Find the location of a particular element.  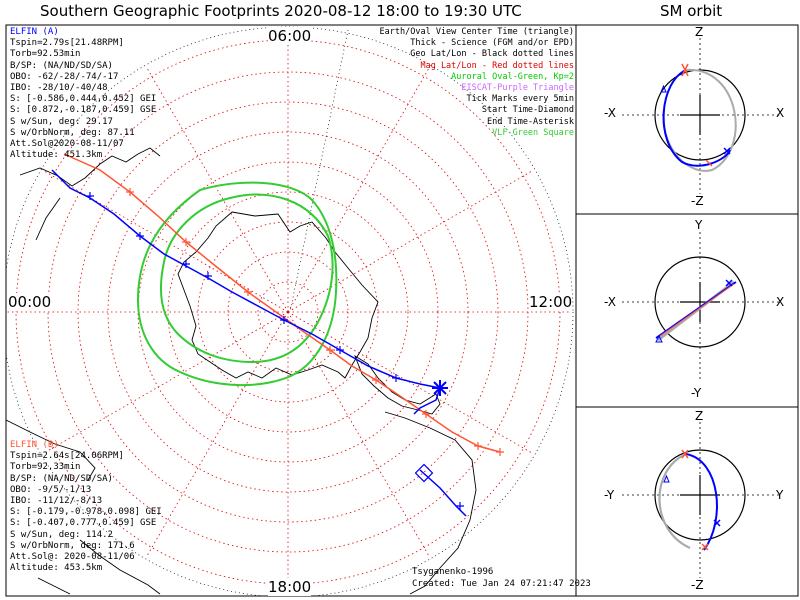

hour-label-bottom: 18:00 is located at coordinates (290, 587).